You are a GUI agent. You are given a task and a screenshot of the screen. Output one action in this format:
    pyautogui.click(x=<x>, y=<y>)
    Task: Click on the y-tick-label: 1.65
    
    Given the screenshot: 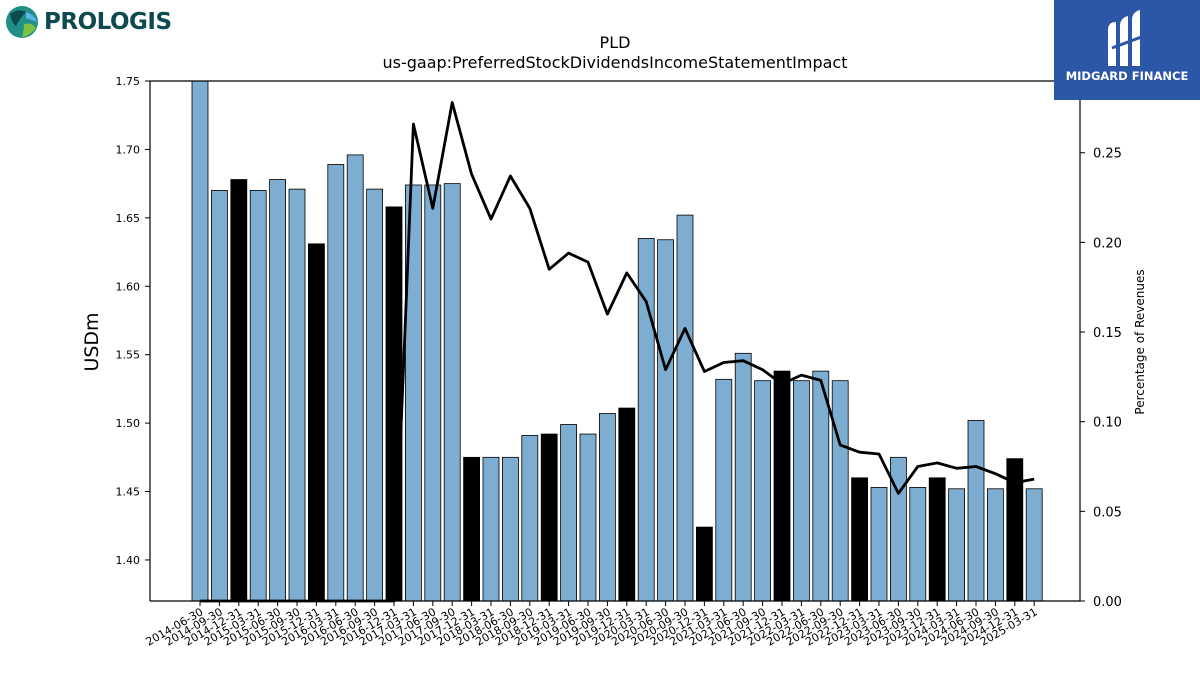 What is the action you would take?
    pyautogui.click(x=128, y=218)
    